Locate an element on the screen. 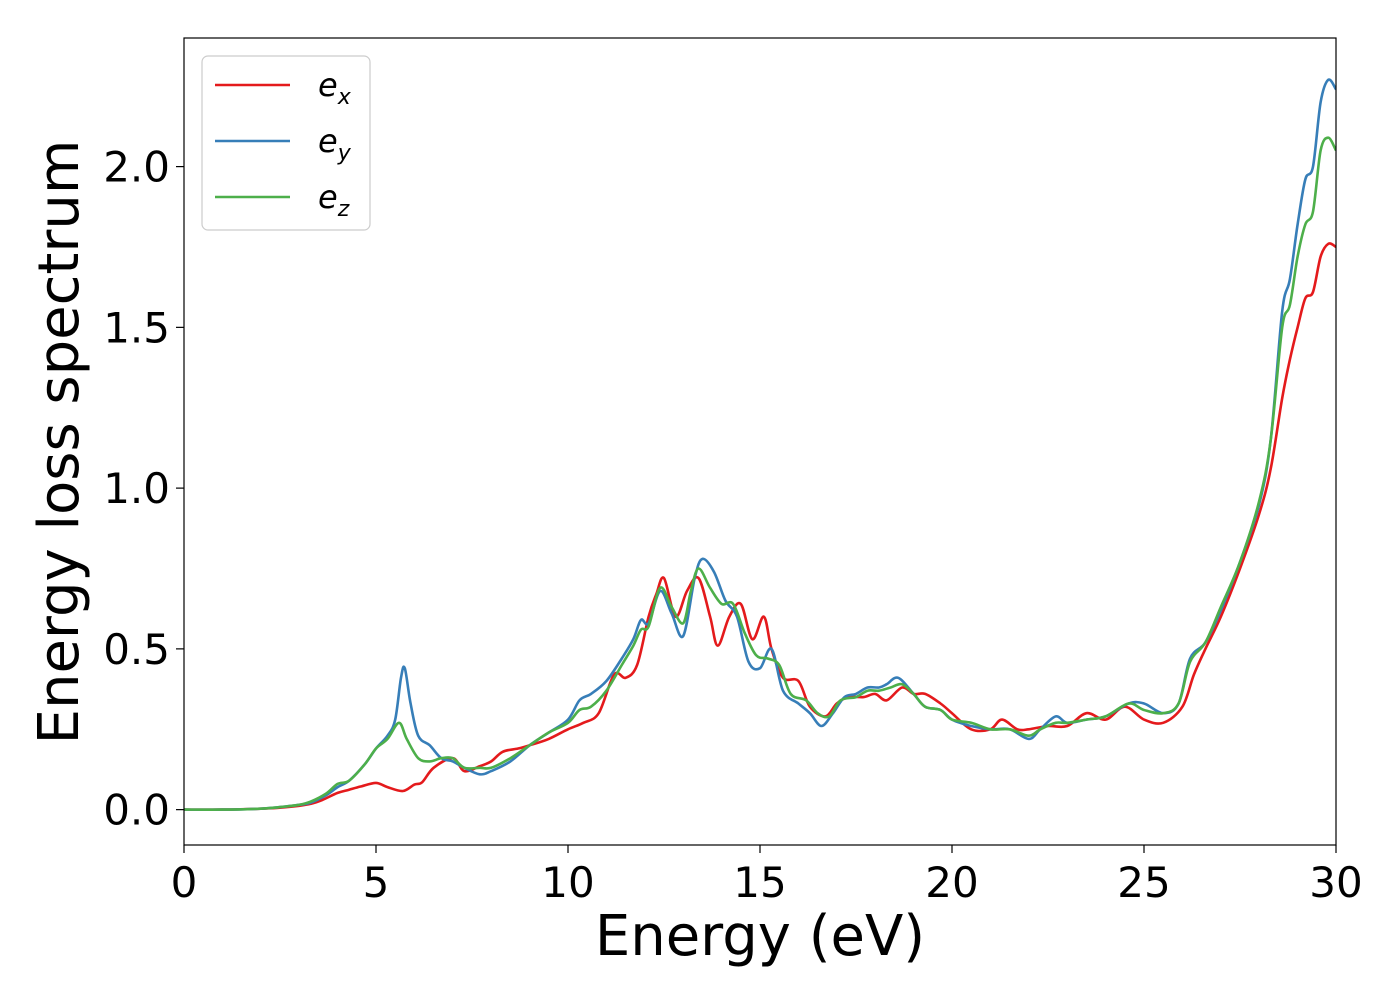  y-axis-ticks: 0.0 0.5 1.0 1.5 2.0 is located at coordinates (143, 489).